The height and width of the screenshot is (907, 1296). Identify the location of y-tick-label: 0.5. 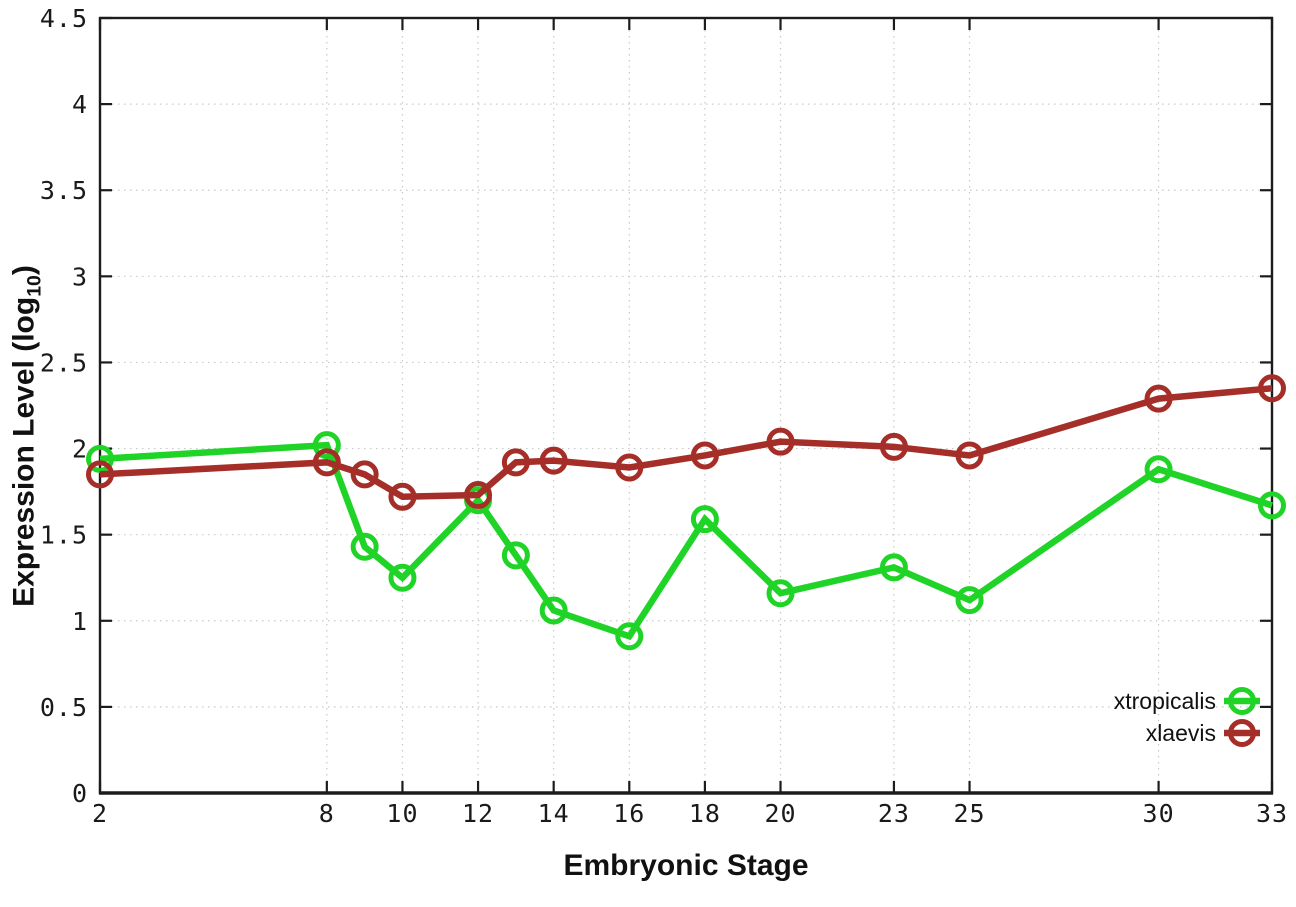
(64, 707).